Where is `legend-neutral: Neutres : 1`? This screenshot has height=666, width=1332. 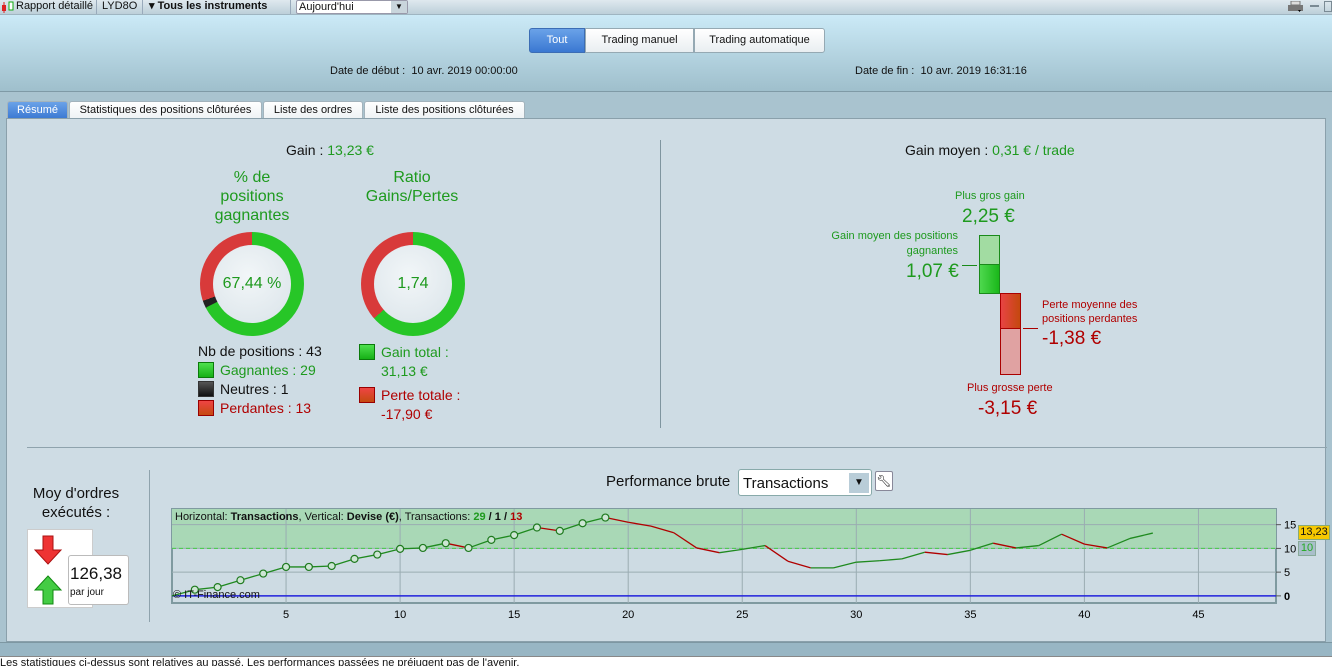 legend-neutral: Neutres : 1 is located at coordinates (243, 389).